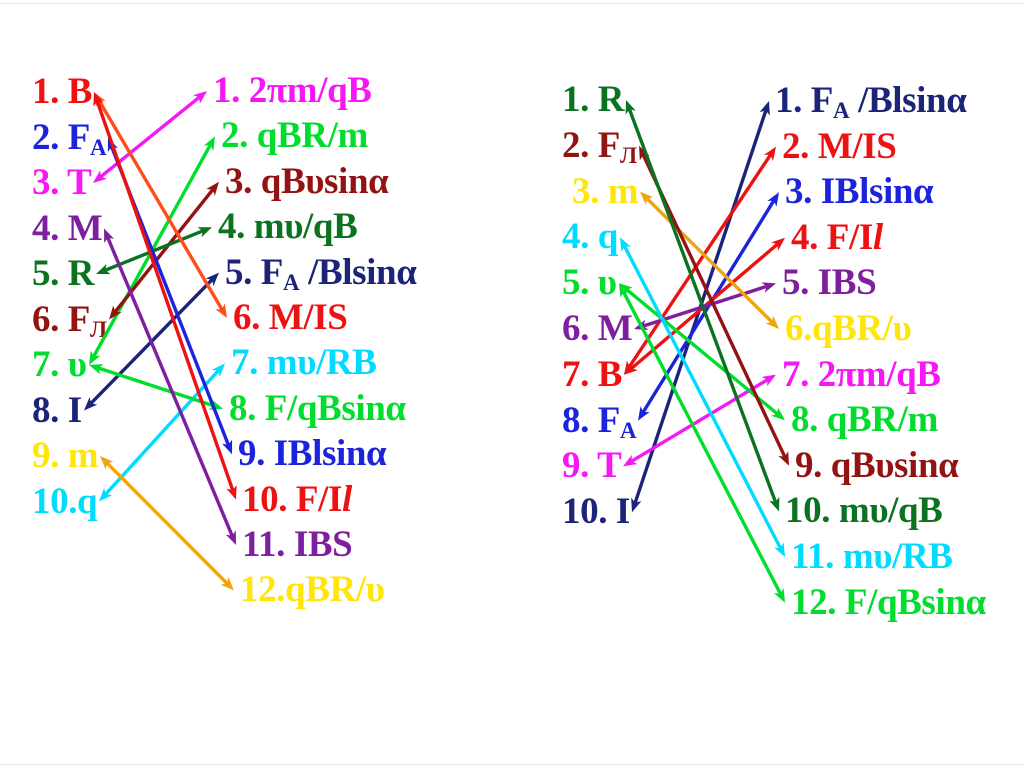 The image size is (1024, 767). I want to click on text-segment: 9. IBlsinα, so click(312, 454).